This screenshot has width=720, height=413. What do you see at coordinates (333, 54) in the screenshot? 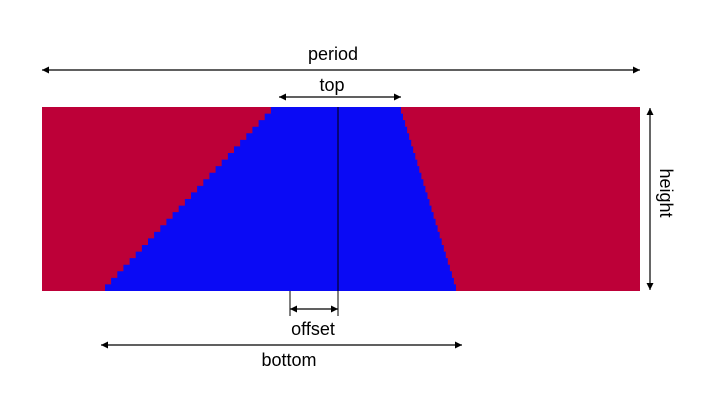
I see `period-label: period` at bounding box center [333, 54].